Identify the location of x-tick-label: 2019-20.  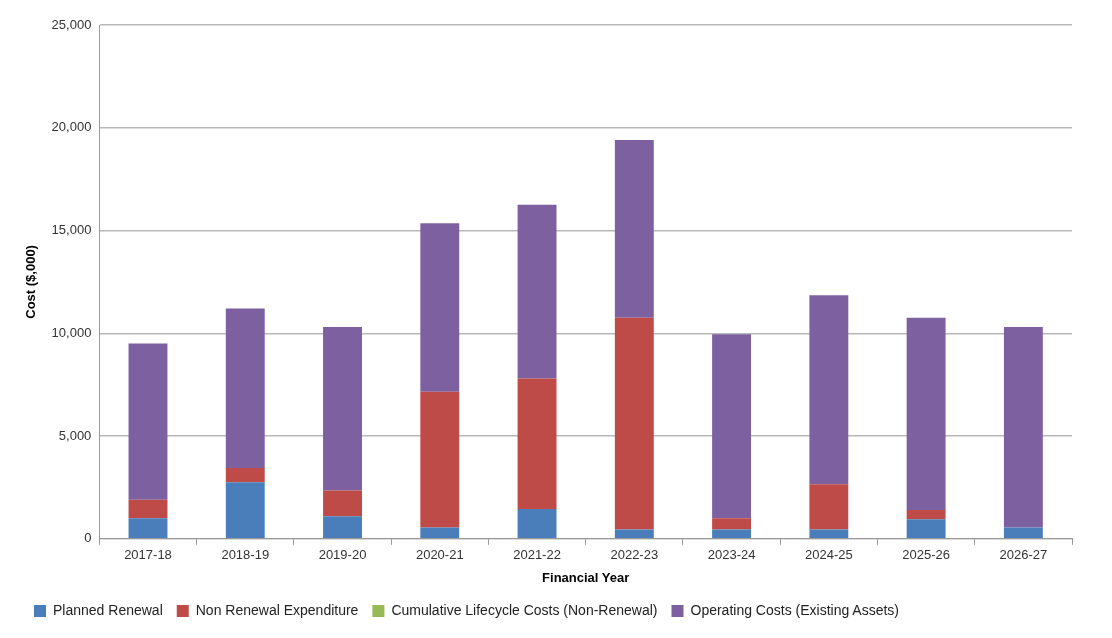
(342, 555).